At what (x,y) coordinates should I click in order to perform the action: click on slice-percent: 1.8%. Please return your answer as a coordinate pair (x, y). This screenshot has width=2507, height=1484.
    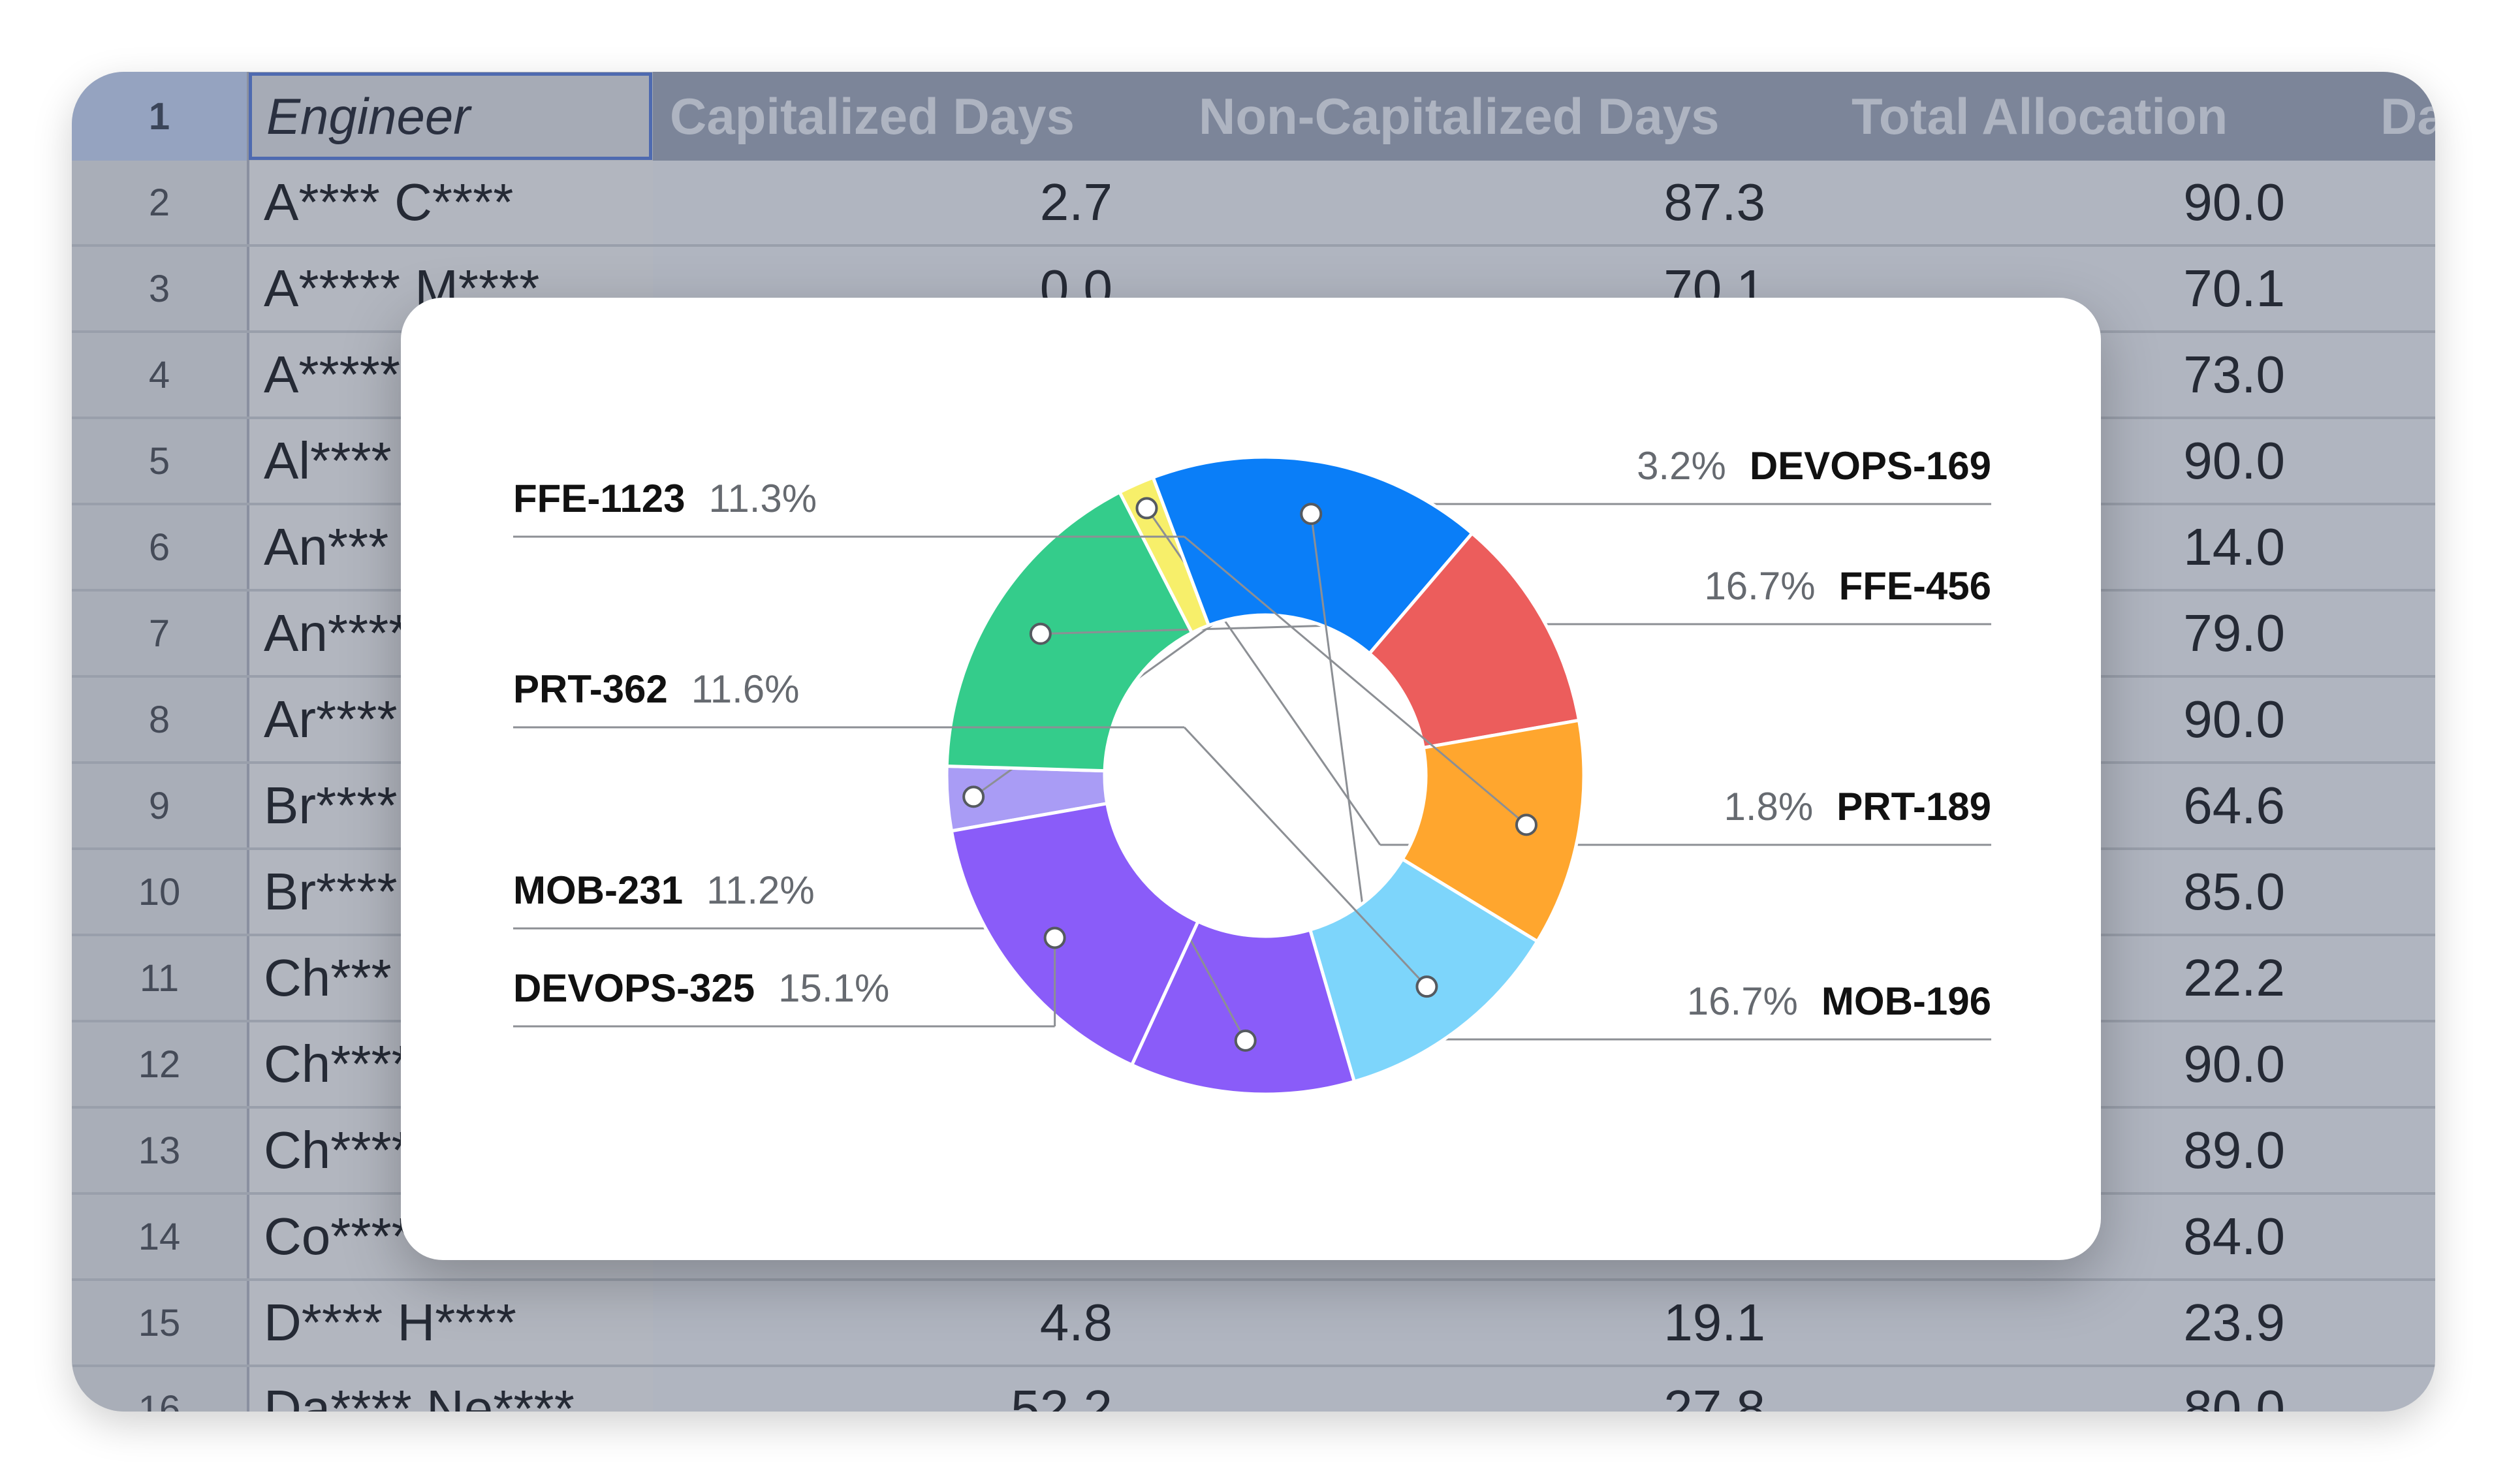
    Looking at the image, I should click on (1768, 807).